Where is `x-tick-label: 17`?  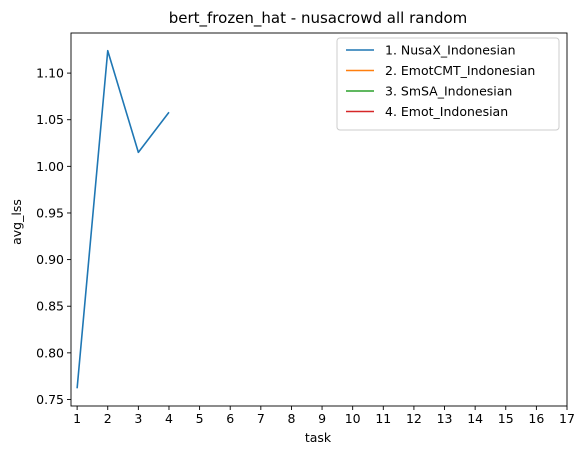
x-tick-label: 17 is located at coordinates (567, 418).